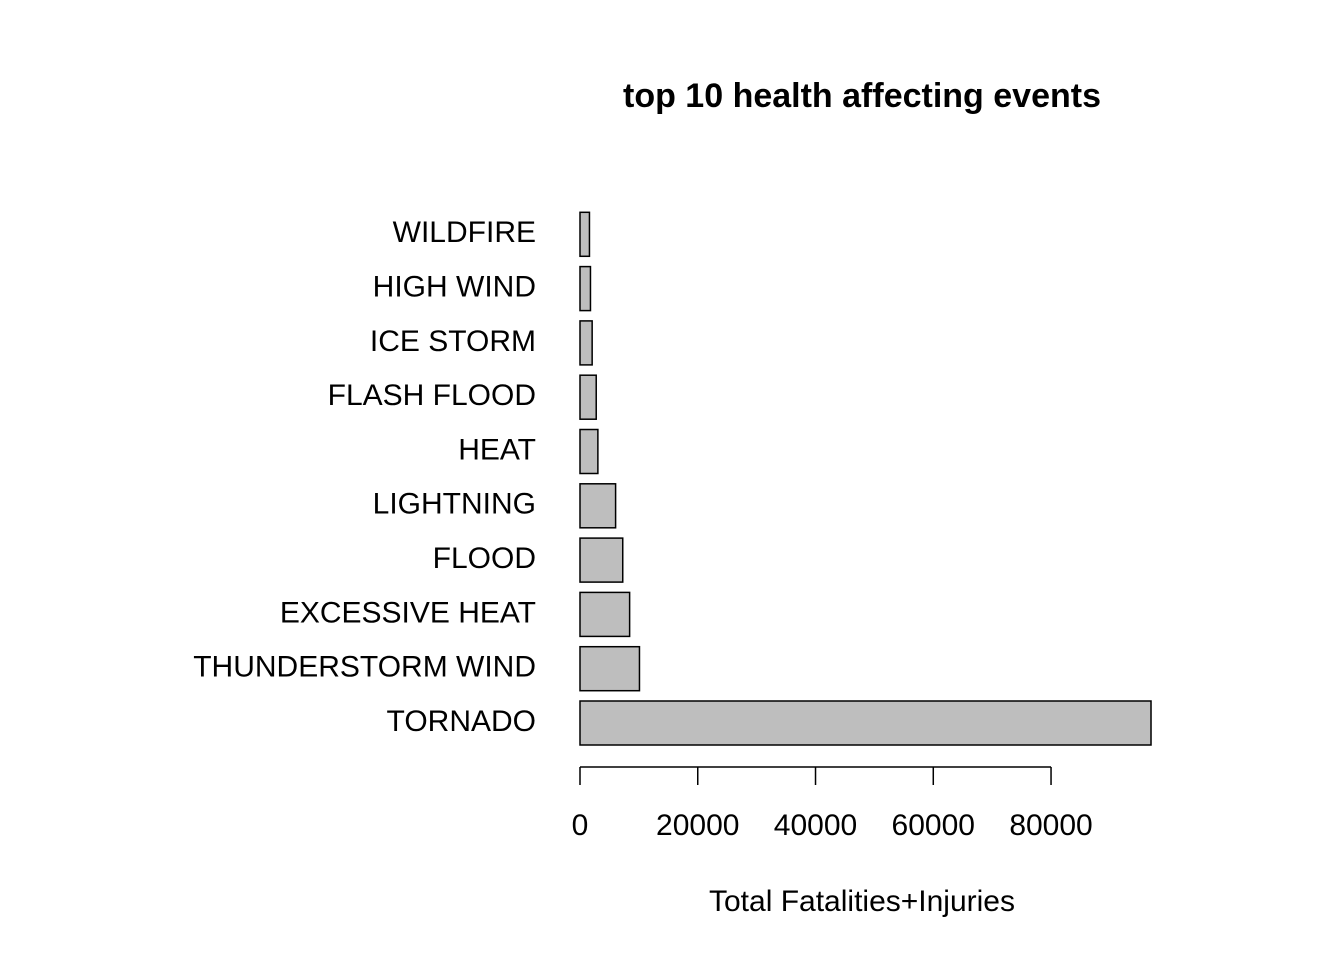  Describe the element at coordinates (862, 901) in the screenshot. I see `x-axis-label: Total Fatalities+Injuries` at that location.